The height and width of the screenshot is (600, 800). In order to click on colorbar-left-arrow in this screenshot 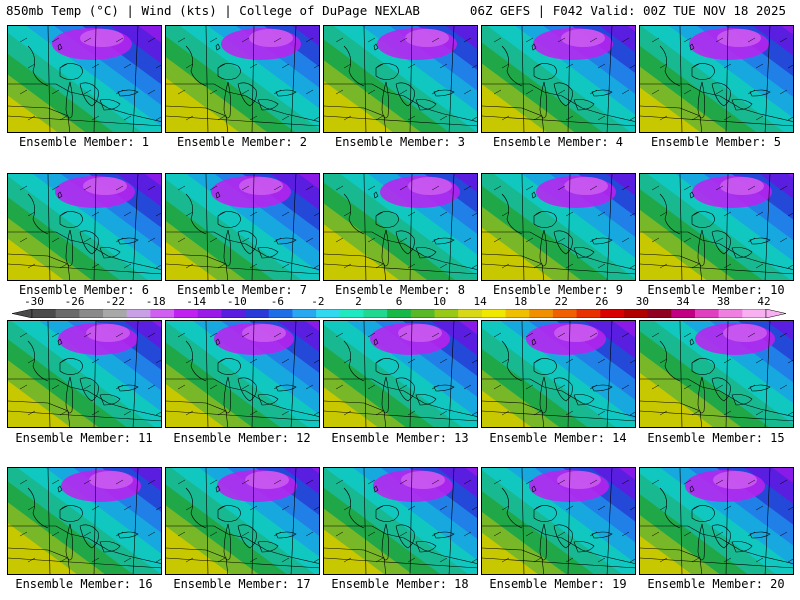, I will do `click(22, 313)`.